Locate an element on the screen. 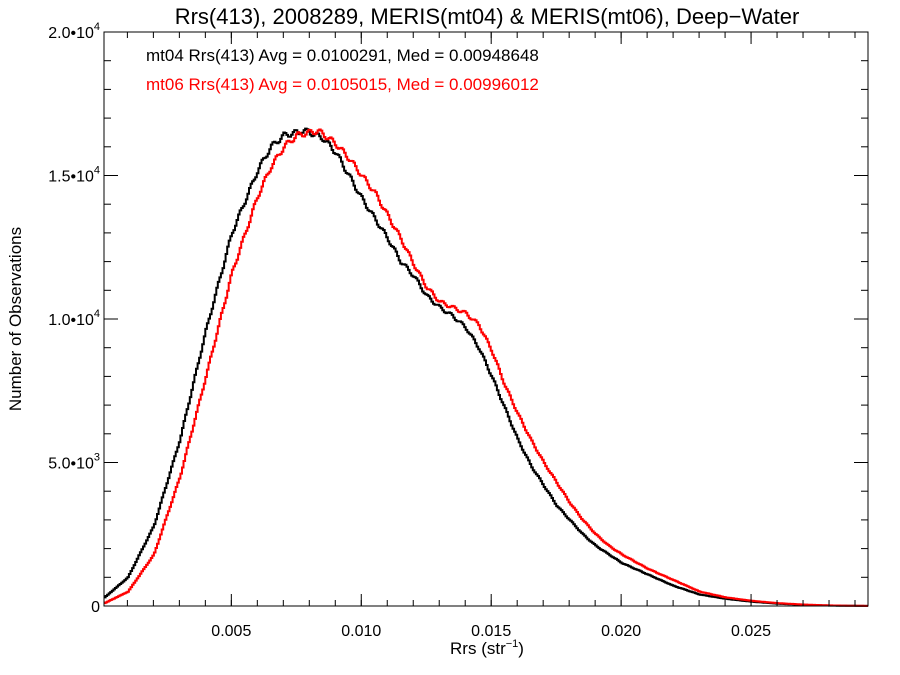  y-tick-label: 0 is located at coordinates (95, 607).